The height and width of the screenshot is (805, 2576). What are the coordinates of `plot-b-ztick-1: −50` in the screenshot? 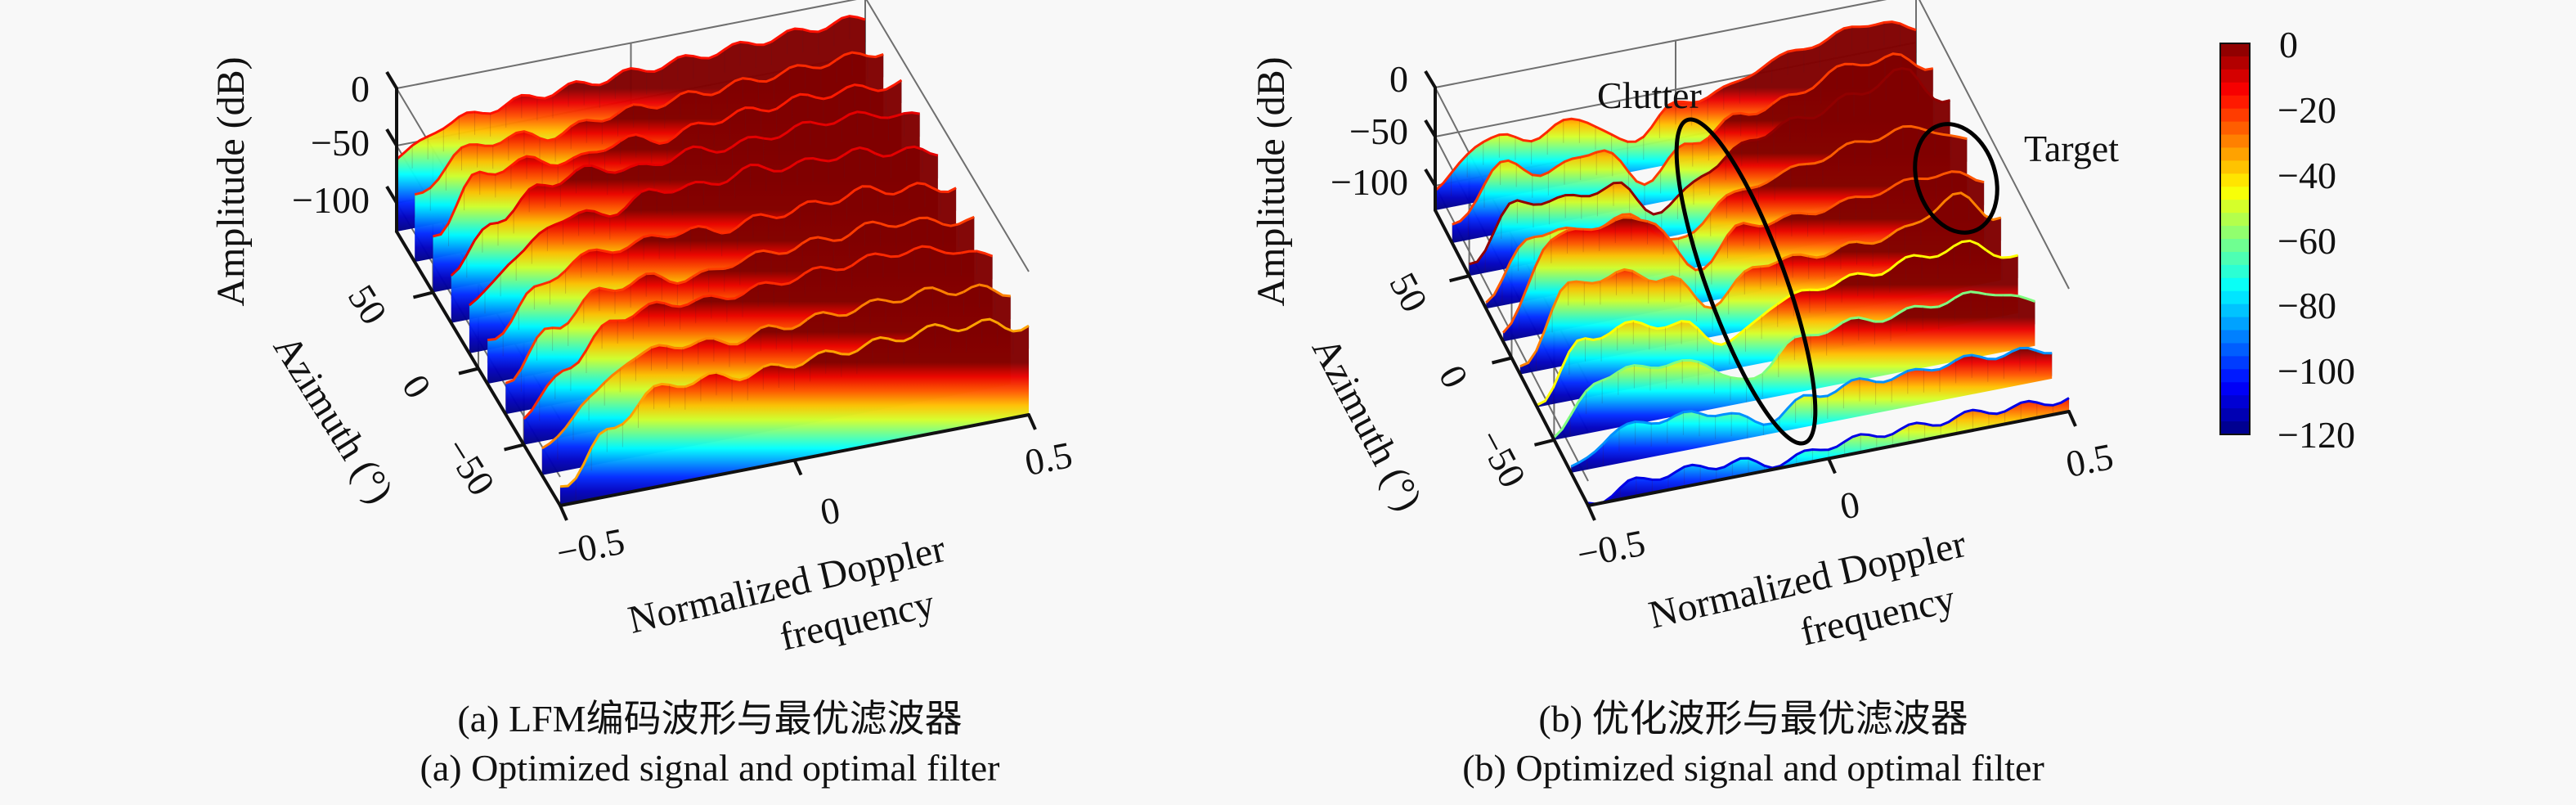 It's located at (1378, 131).